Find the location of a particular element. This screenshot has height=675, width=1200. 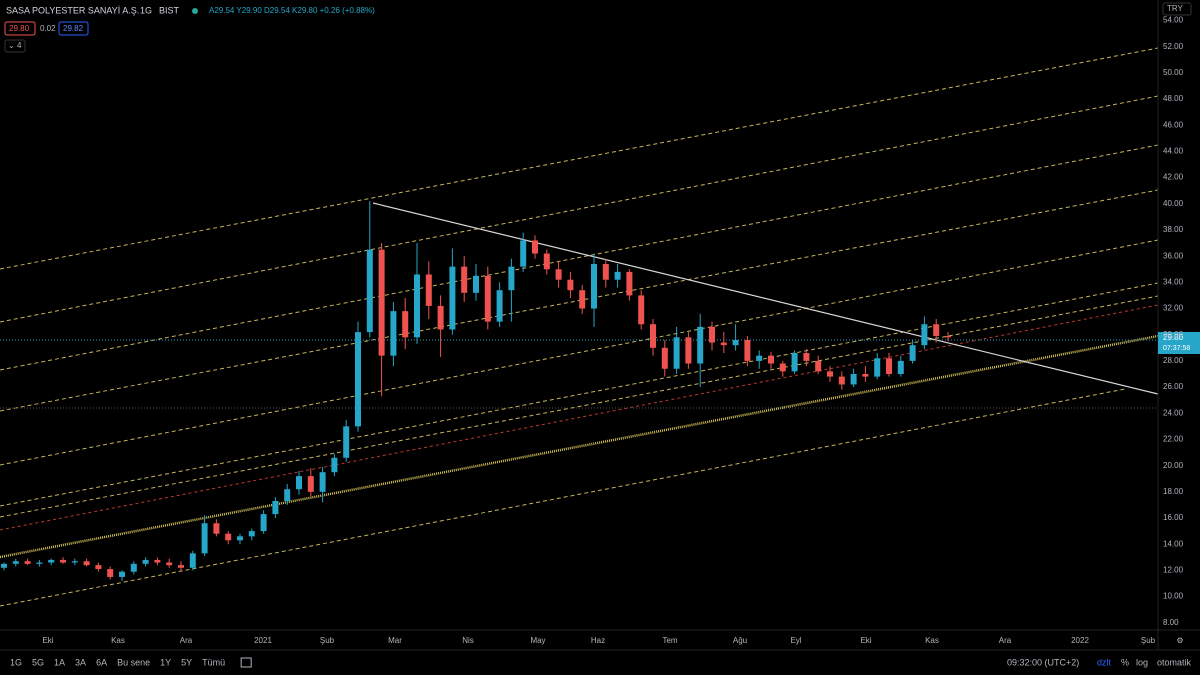

currency-button is located at coordinates (1177, 9).